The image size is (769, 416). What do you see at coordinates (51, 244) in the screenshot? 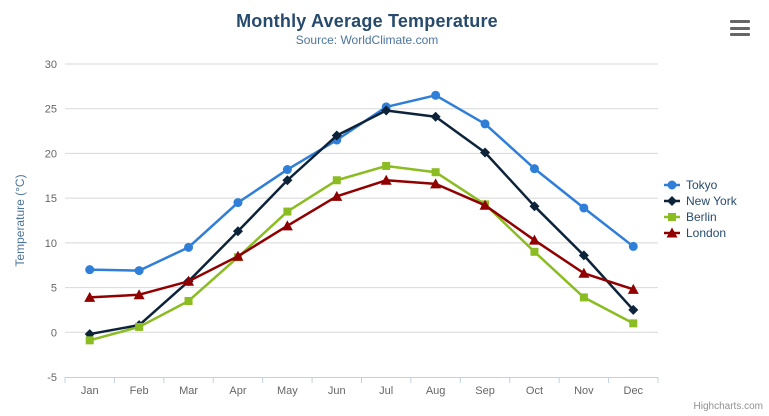
I see `y-axis-label: 10` at bounding box center [51, 244].